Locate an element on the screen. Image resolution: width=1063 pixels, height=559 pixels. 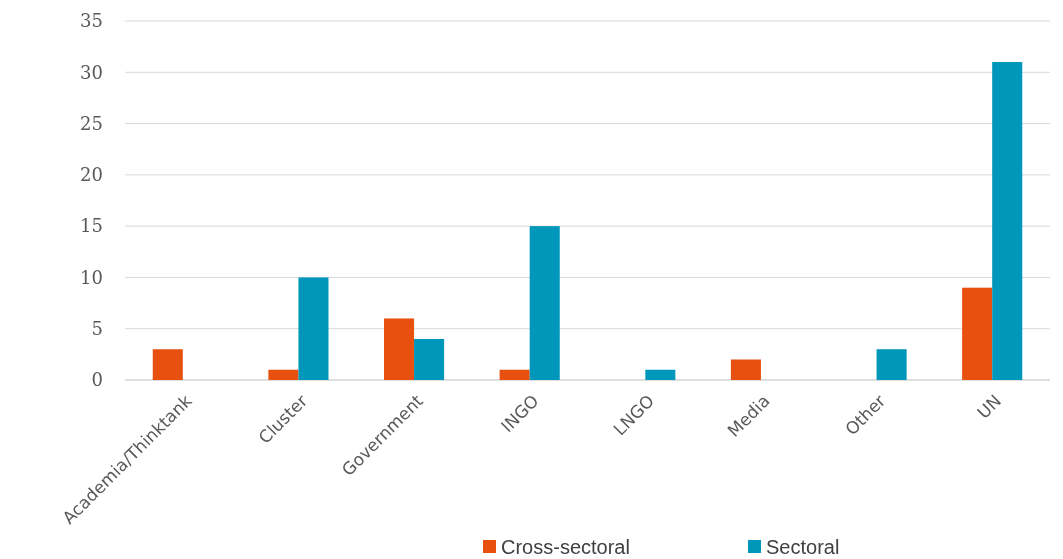
y-tick-label: 10 is located at coordinates (91, 277).